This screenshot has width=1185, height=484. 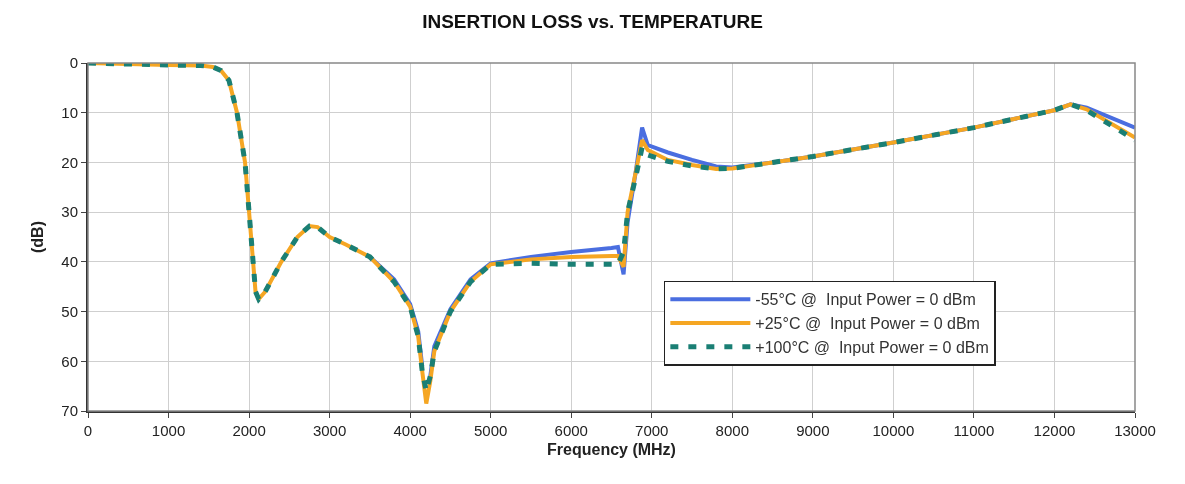 What do you see at coordinates (88, 430) in the screenshot?
I see `x-tick-label: 0` at bounding box center [88, 430].